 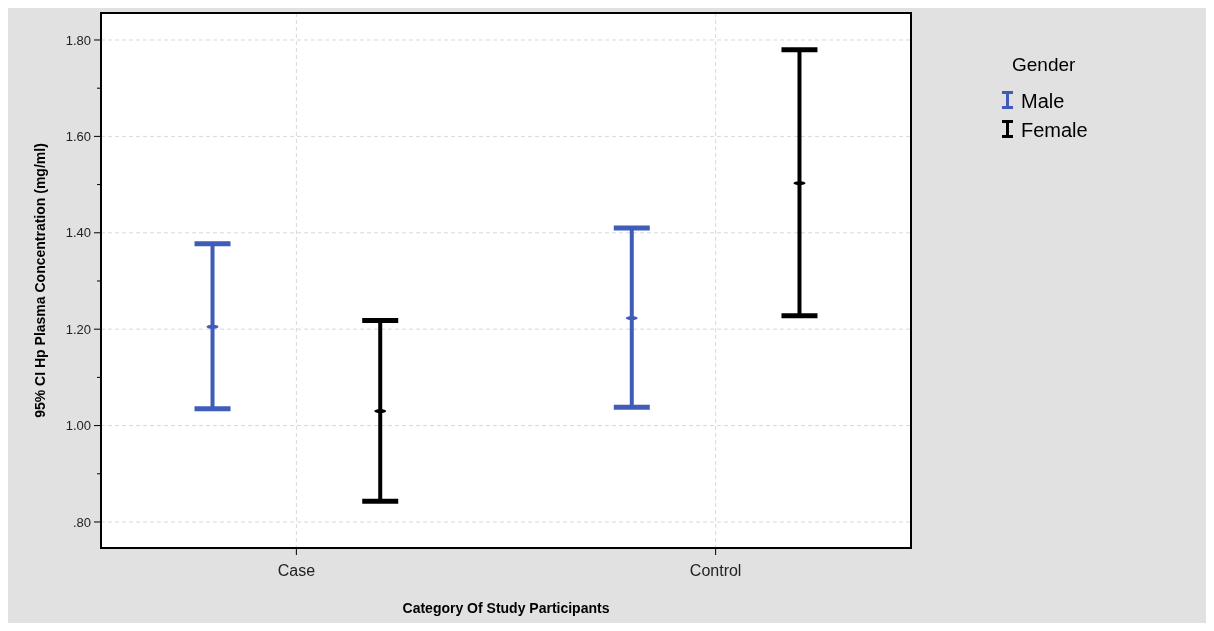 I want to click on legend-title: Gender, so click(x=1044, y=64).